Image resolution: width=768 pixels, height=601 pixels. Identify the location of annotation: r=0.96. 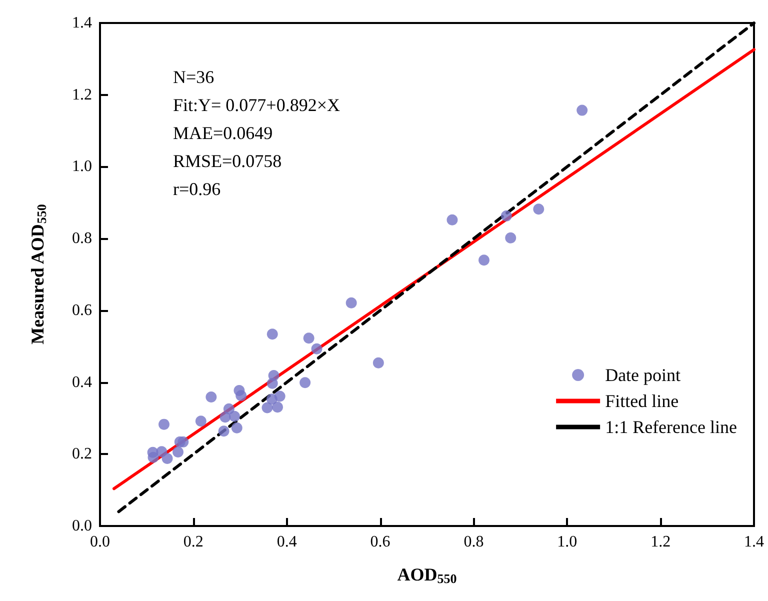
(197, 189).